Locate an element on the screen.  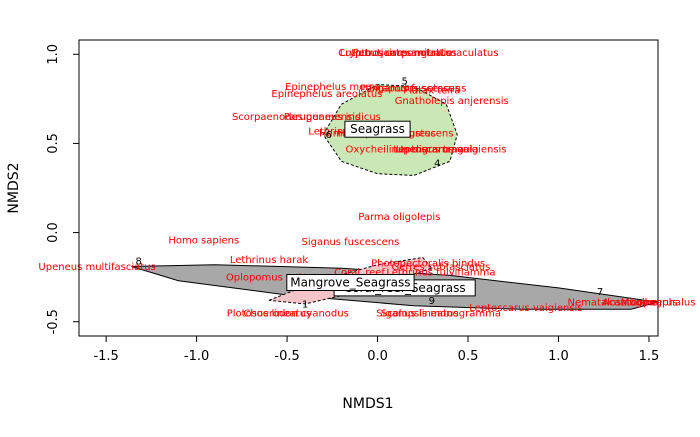
species-label: Plotosus lineatus is located at coordinates (269, 313).